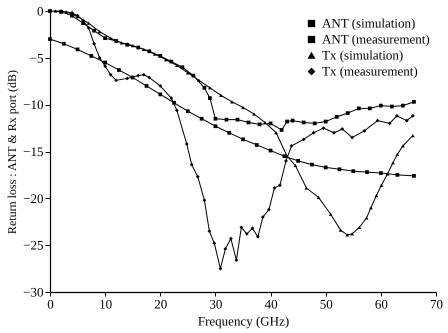 Image resolution: width=448 pixels, height=333 pixels. I want to click on x-tick-label: 20, so click(161, 304).